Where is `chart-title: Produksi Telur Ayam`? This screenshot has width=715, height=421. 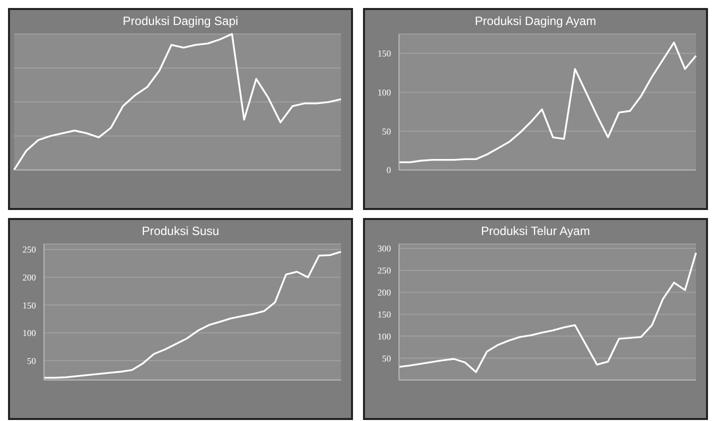 chart-title: Produksi Telur Ayam is located at coordinates (535, 231).